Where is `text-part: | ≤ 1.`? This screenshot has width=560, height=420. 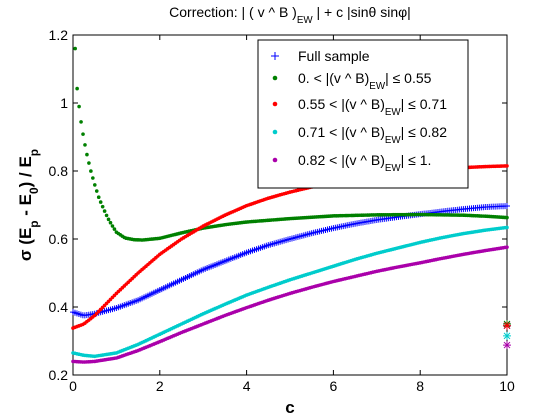
text-part: | ≤ 1. is located at coordinates (416, 160).